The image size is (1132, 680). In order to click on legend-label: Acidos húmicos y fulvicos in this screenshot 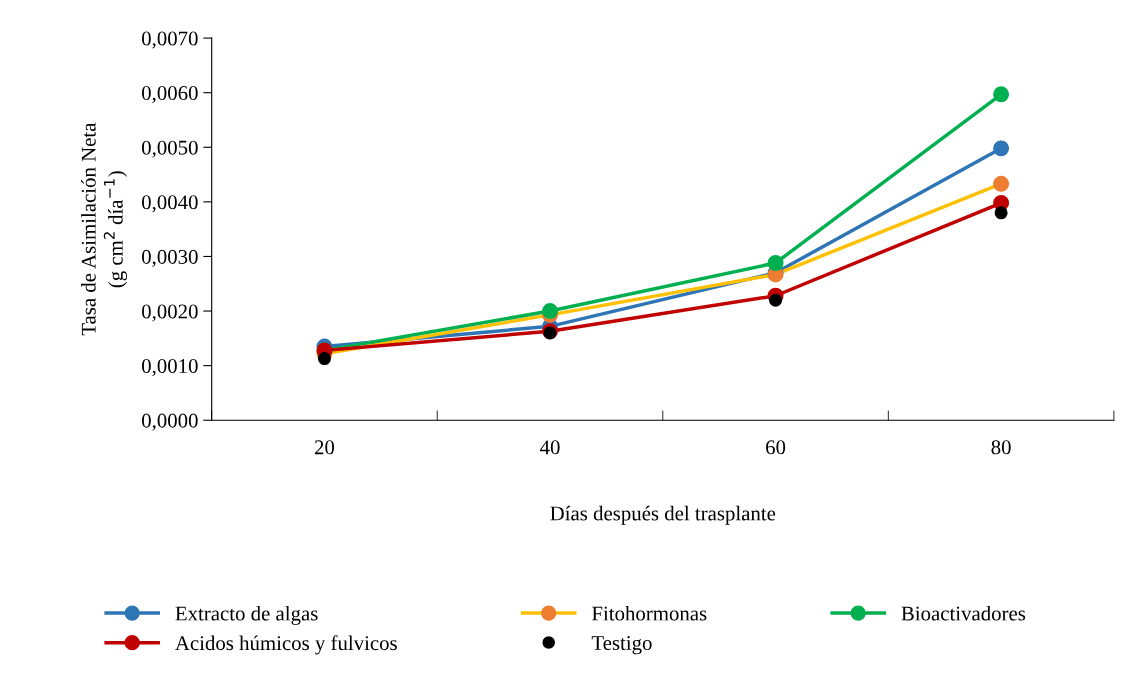, I will do `click(286, 645)`.